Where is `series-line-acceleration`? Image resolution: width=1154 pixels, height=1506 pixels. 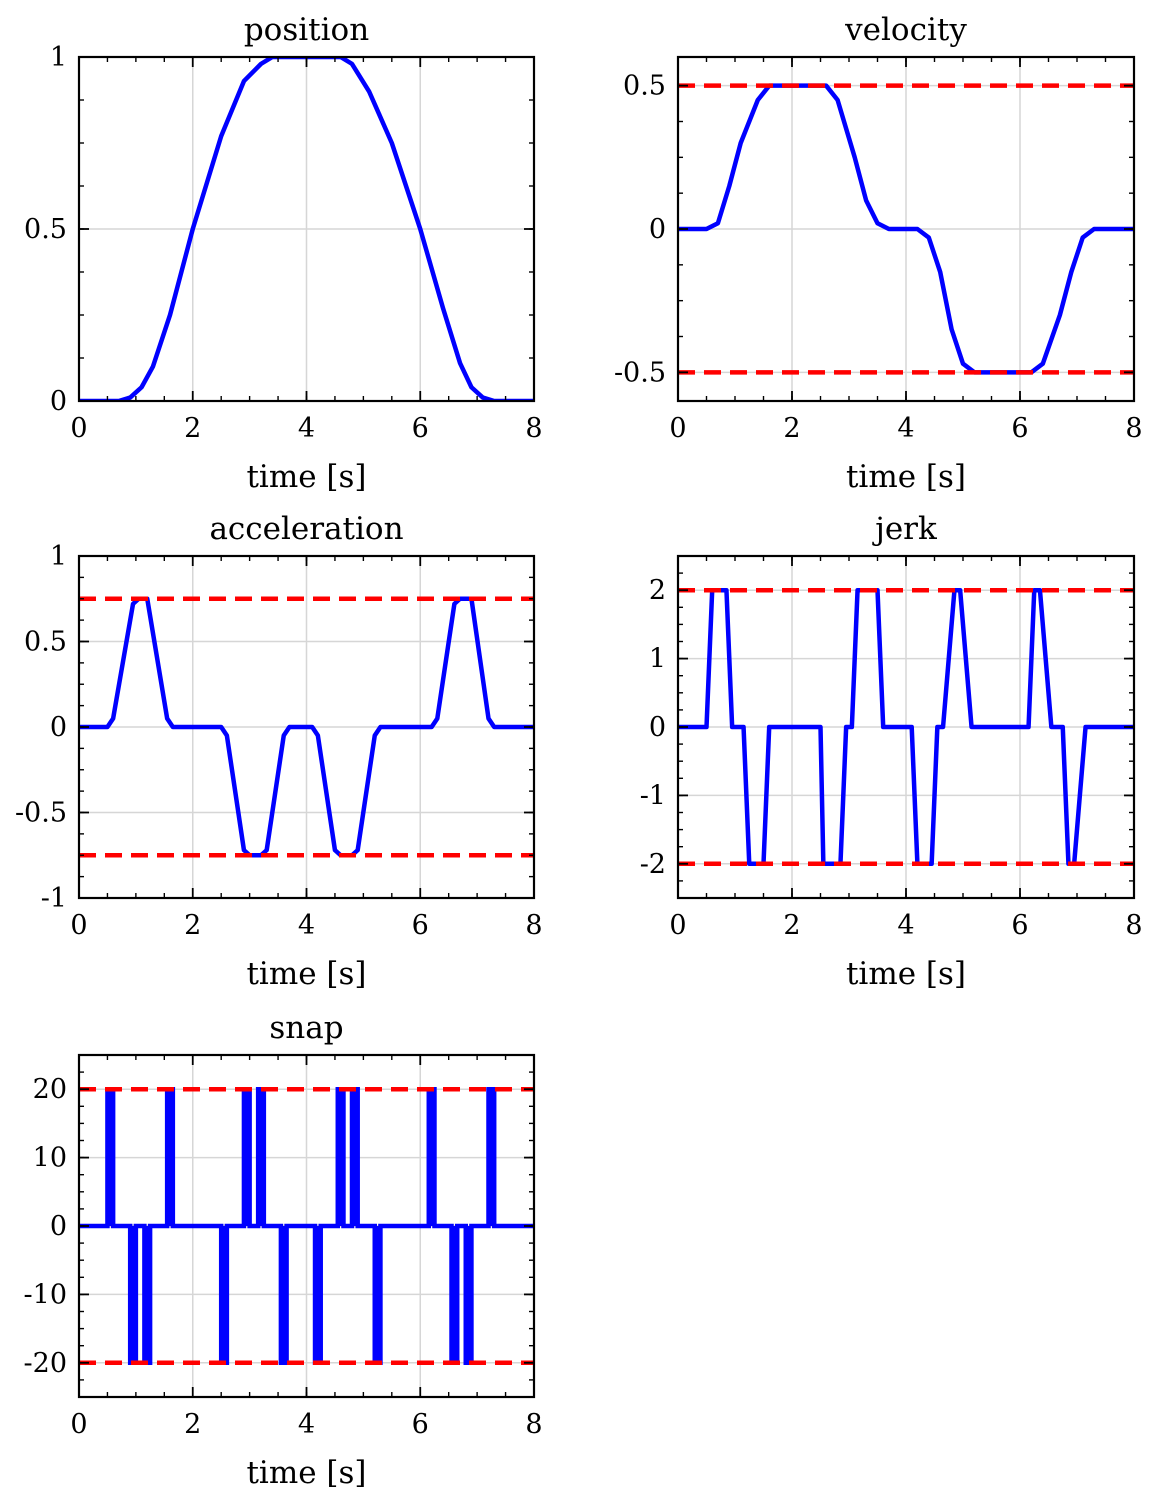
series-line-acceleration is located at coordinates (306, 727).